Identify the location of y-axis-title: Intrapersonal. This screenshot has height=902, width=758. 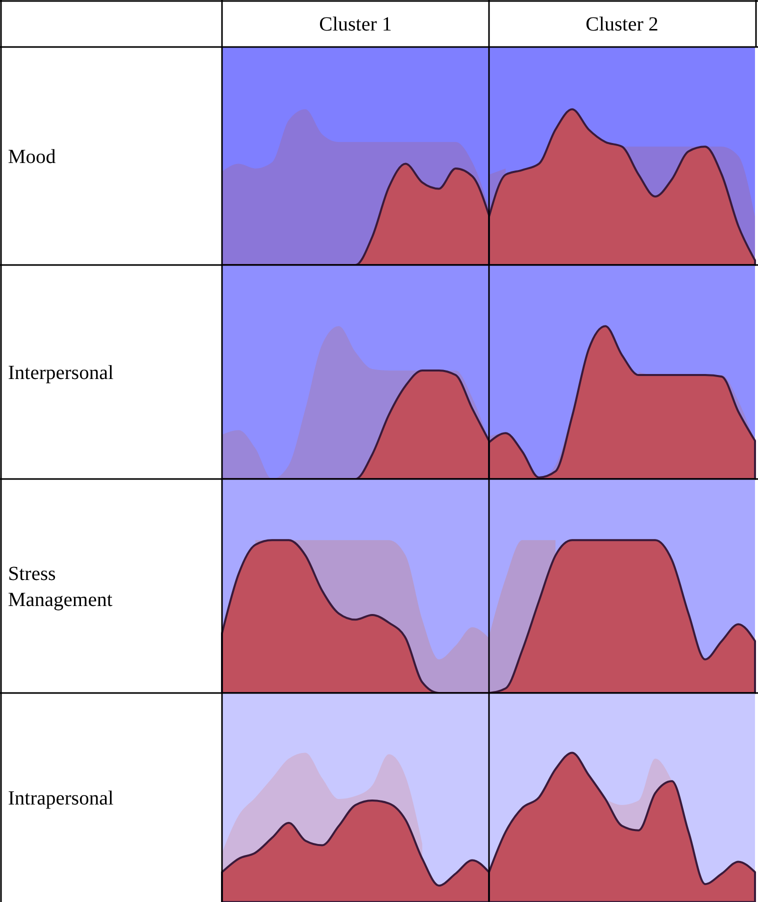
(61, 799).